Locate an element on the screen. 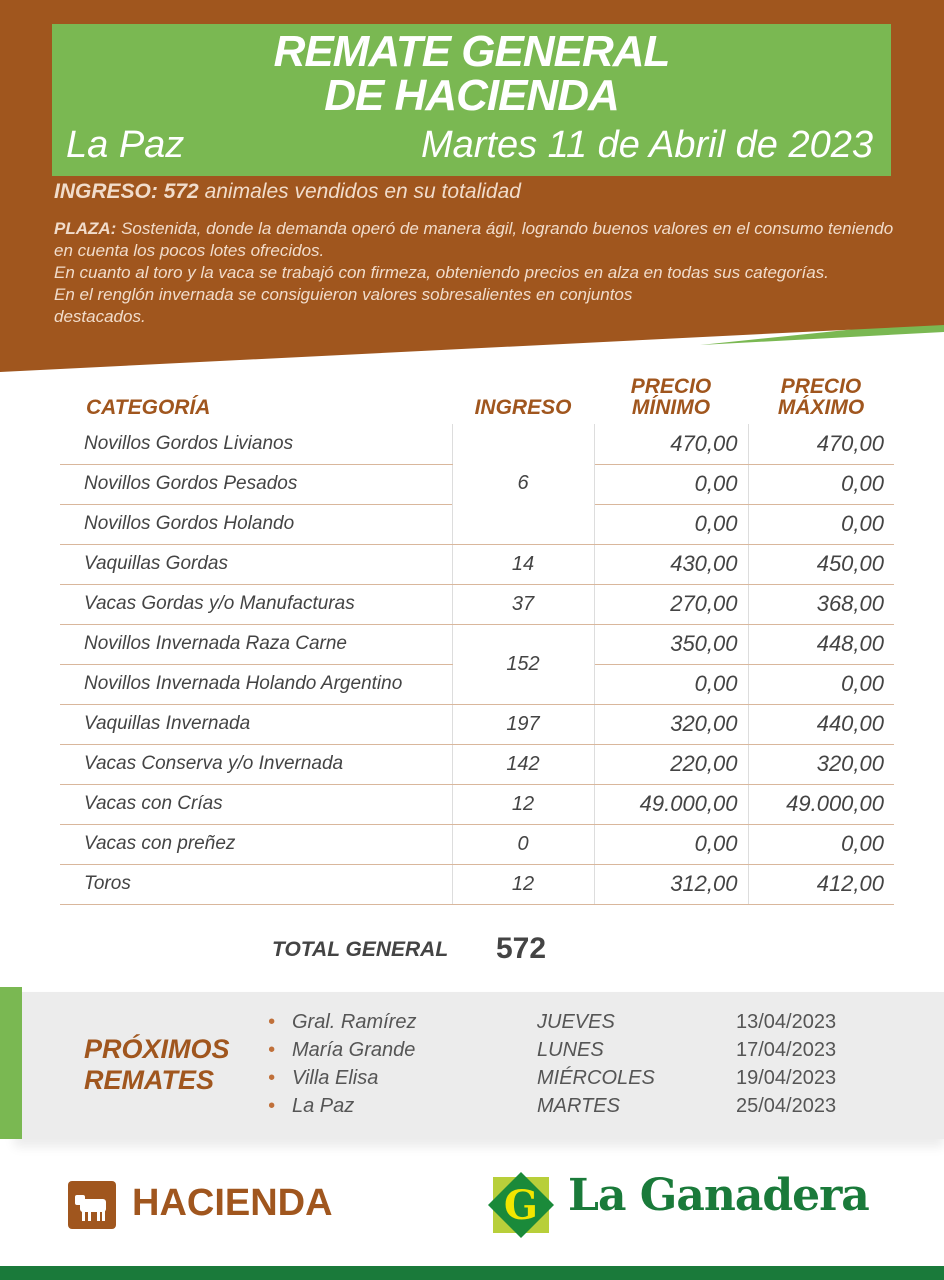 The image size is (944, 1280). total-value: 572 is located at coordinates (521, 948).